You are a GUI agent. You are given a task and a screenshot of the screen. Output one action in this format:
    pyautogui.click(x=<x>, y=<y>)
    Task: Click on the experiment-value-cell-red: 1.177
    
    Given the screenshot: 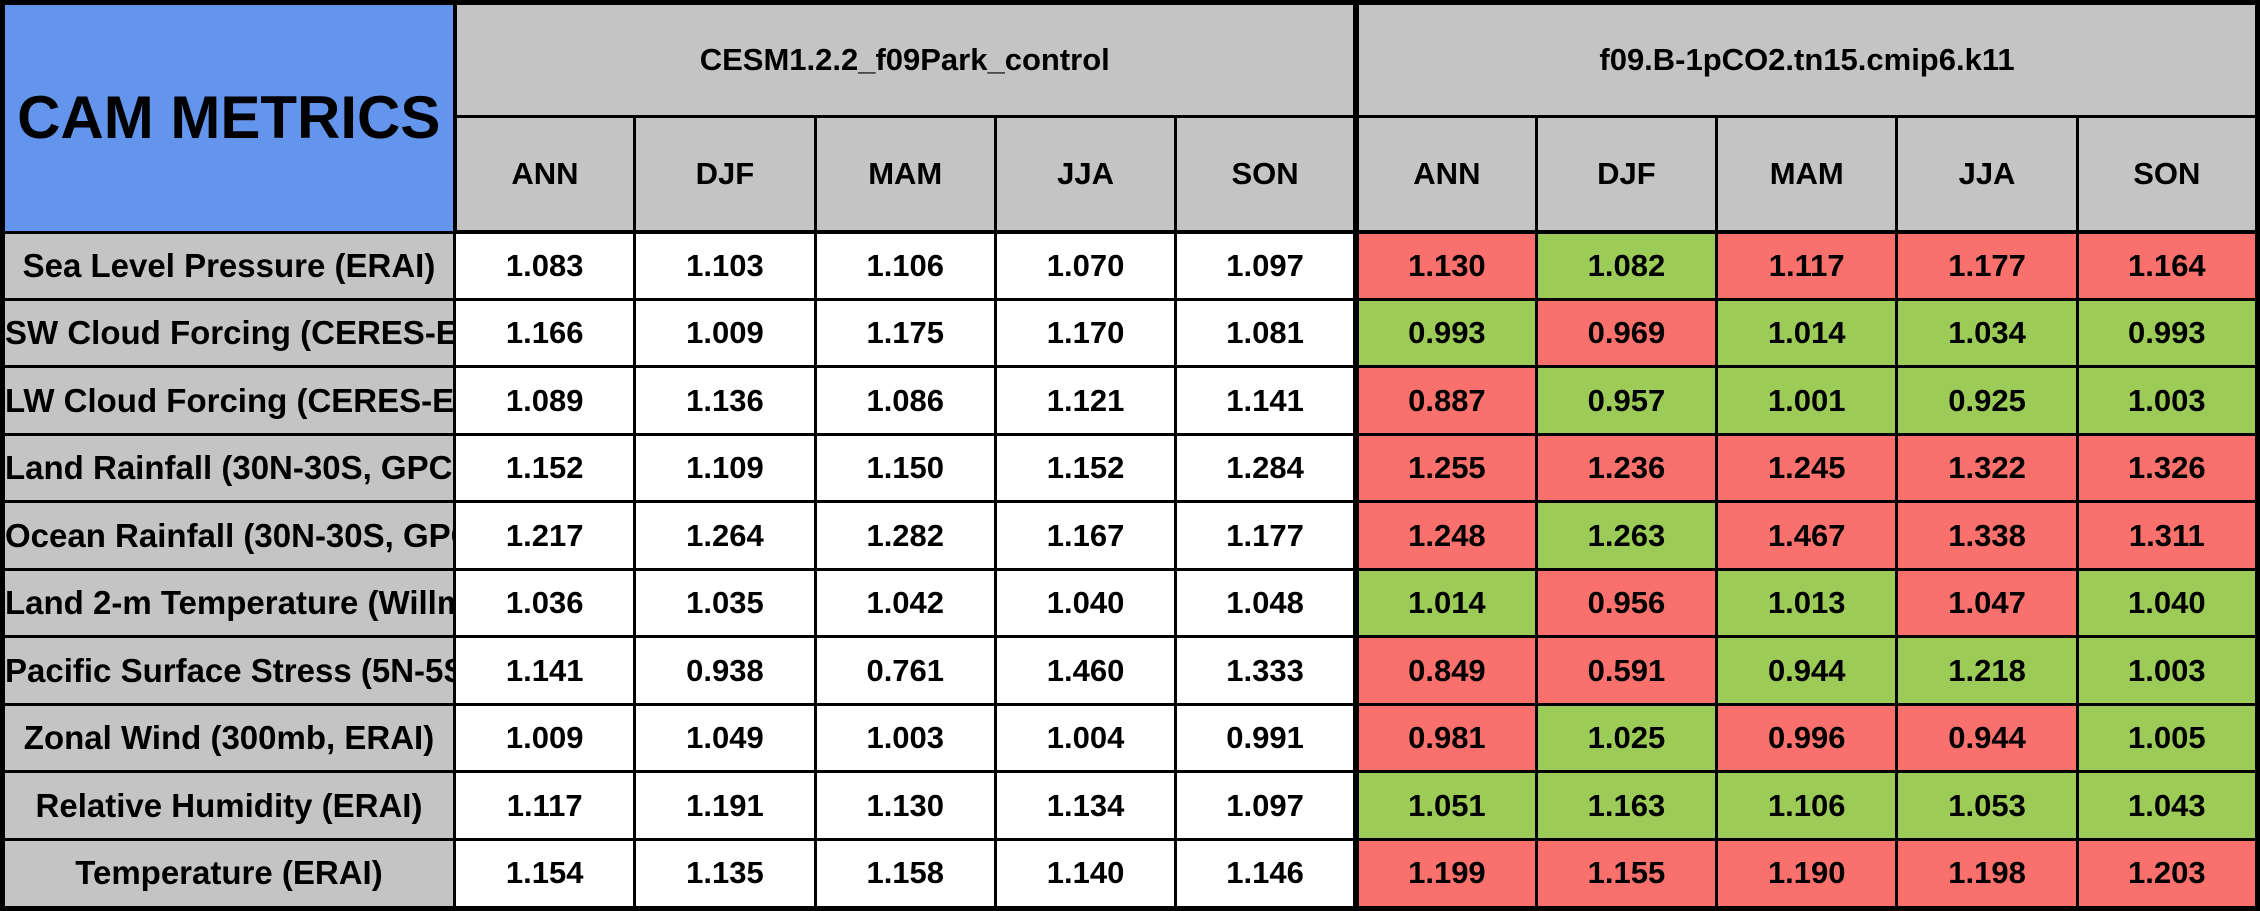 What is the action you would take?
    pyautogui.click(x=1987, y=265)
    